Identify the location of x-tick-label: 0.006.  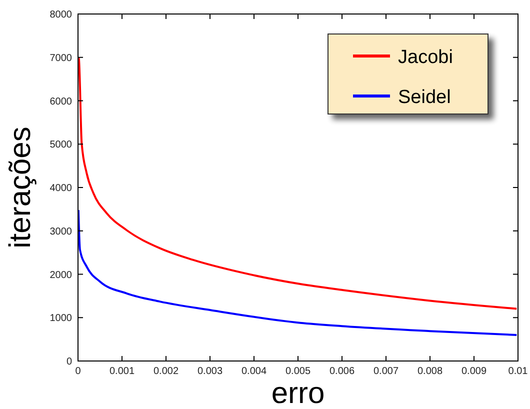
(342, 371).